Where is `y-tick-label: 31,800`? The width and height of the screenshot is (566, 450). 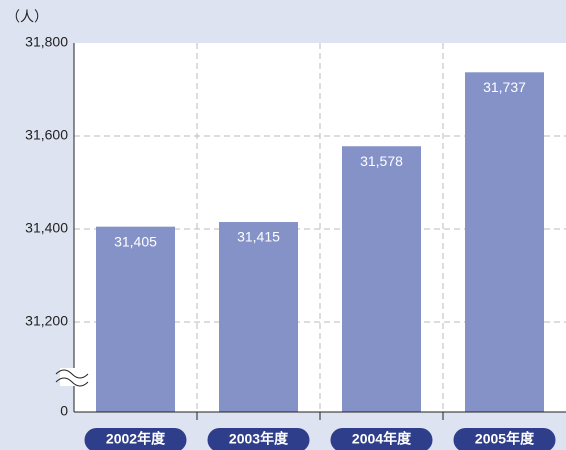
y-tick-label: 31,800 is located at coordinates (46, 42).